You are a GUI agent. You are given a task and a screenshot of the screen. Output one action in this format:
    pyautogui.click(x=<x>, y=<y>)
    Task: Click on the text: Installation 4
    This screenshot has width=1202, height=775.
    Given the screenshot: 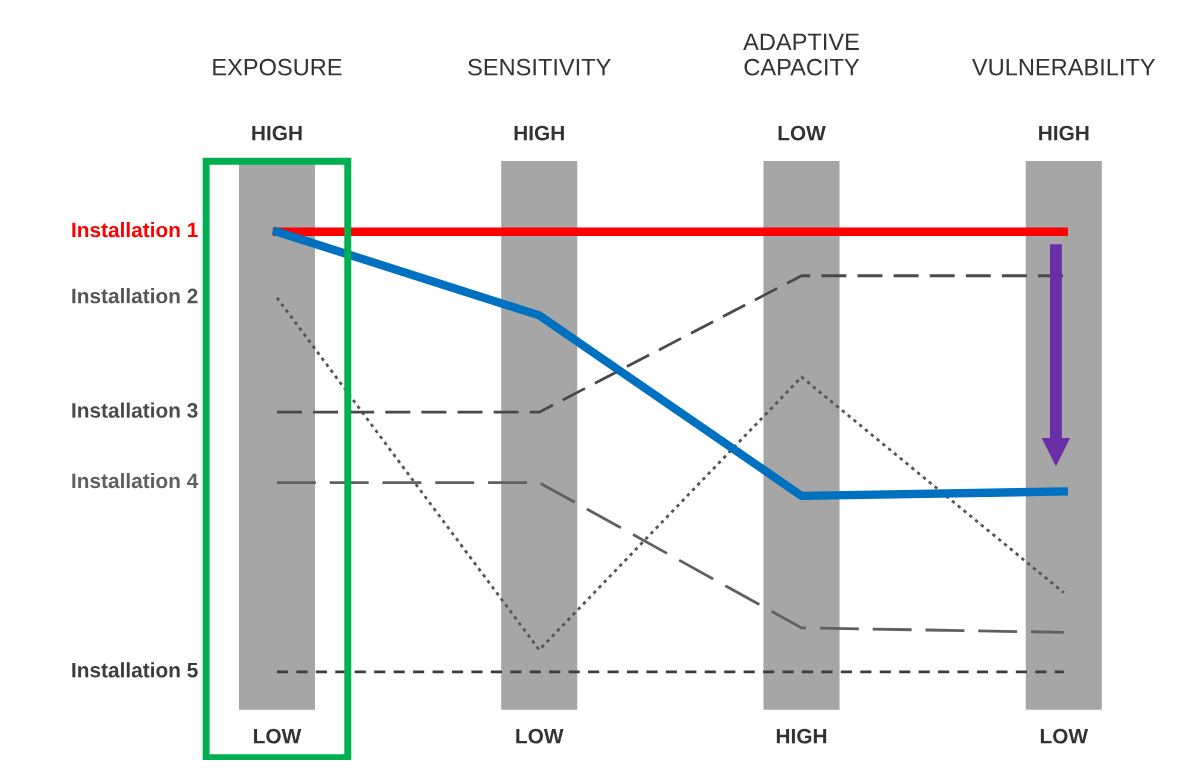 What is the action you would take?
    pyautogui.click(x=135, y=480)
    